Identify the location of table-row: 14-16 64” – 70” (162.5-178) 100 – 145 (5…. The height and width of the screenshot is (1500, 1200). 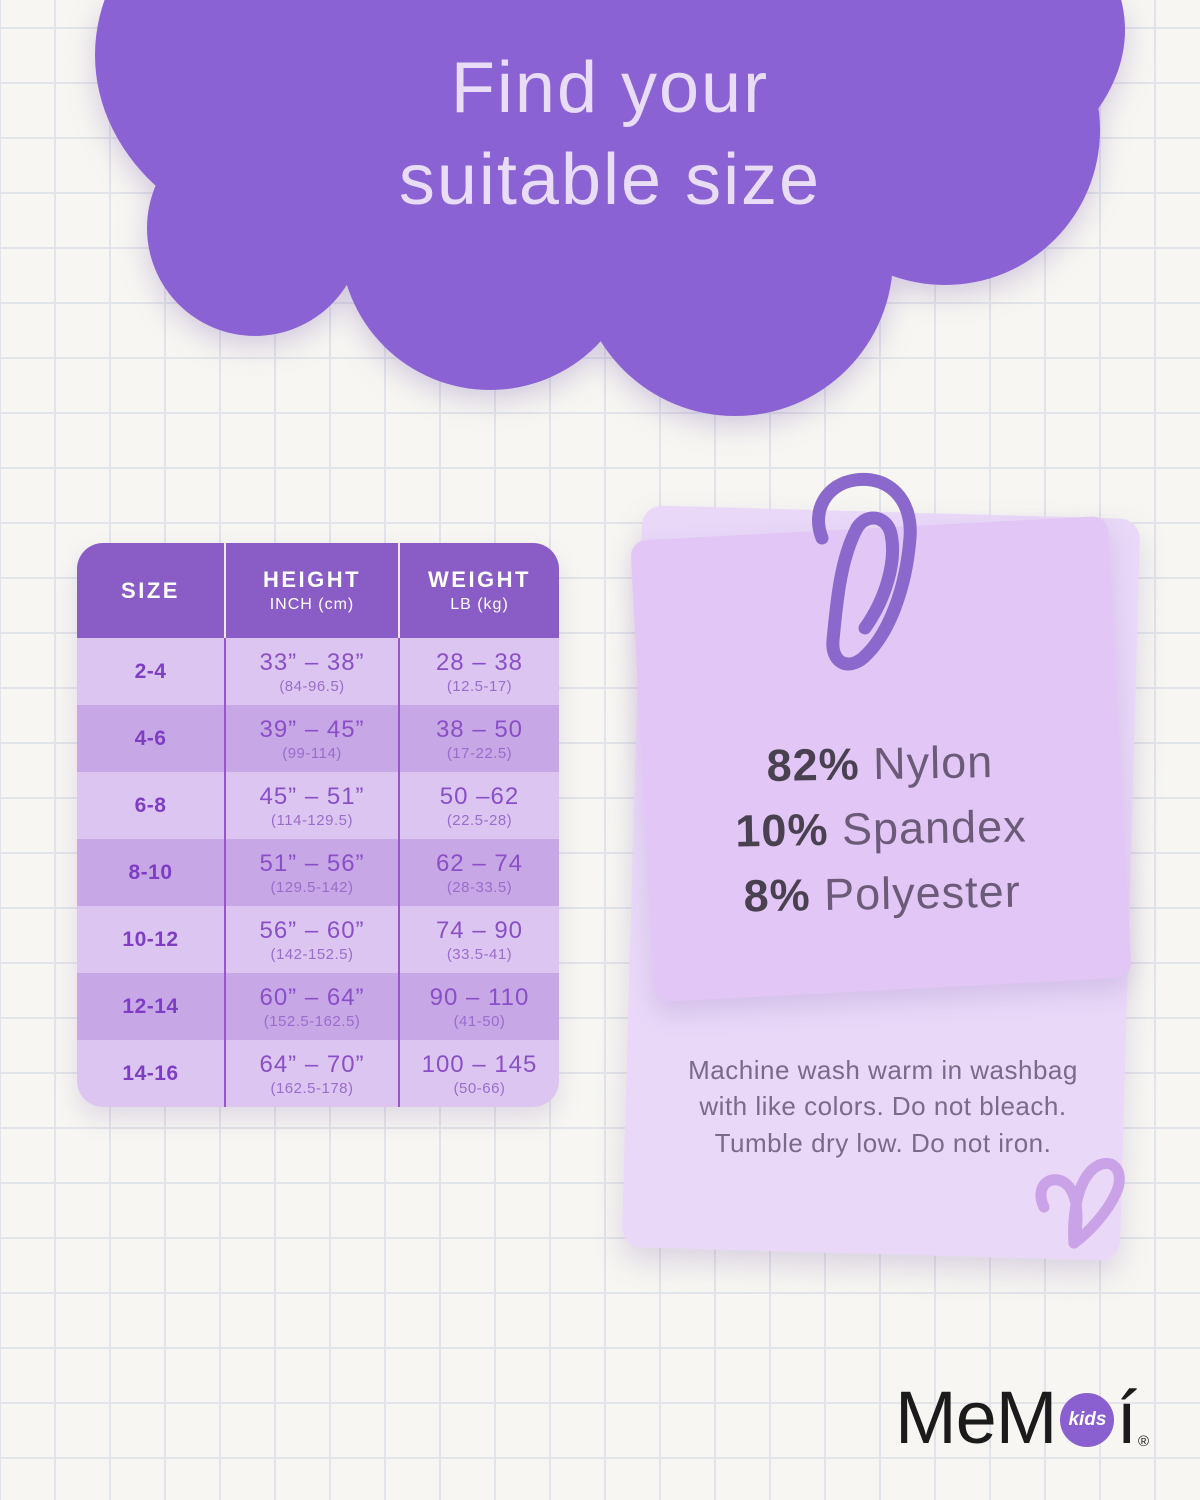
(318, 1073).